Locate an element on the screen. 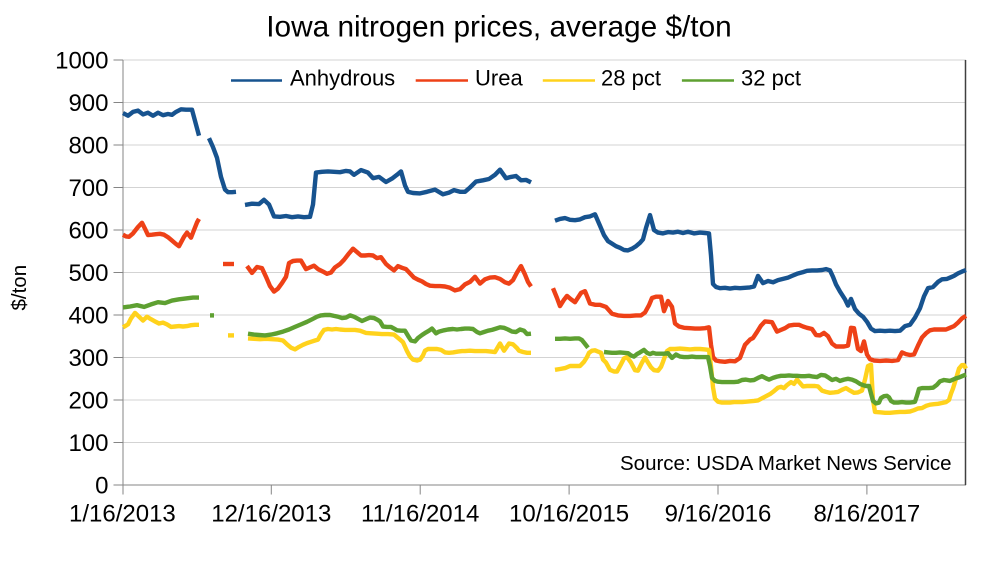 This screenshot has width=992, height=563. svg-text: 1000 is located at coordinates (81, 61).